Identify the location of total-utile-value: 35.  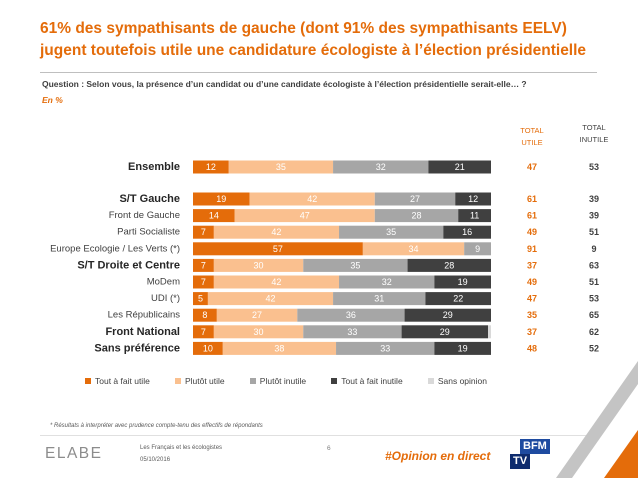
(532, 315).